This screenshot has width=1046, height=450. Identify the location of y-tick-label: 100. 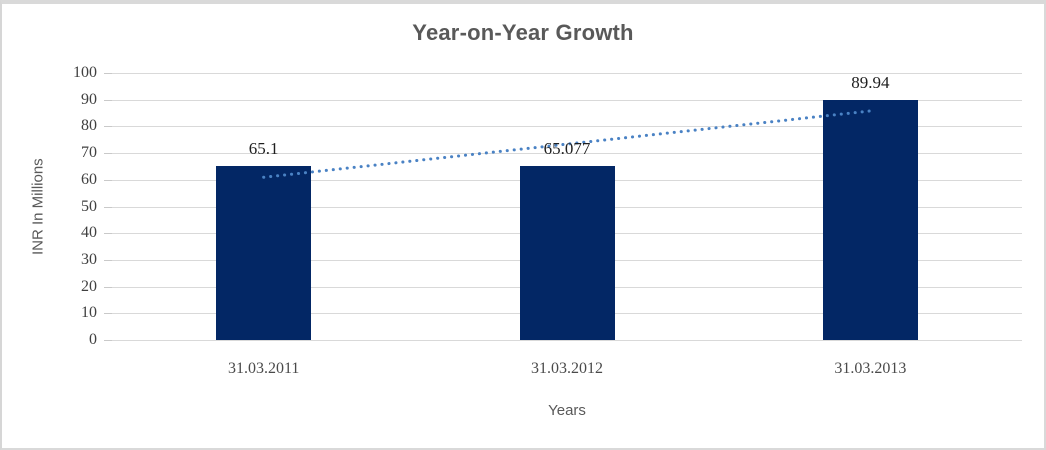
(85, 72).